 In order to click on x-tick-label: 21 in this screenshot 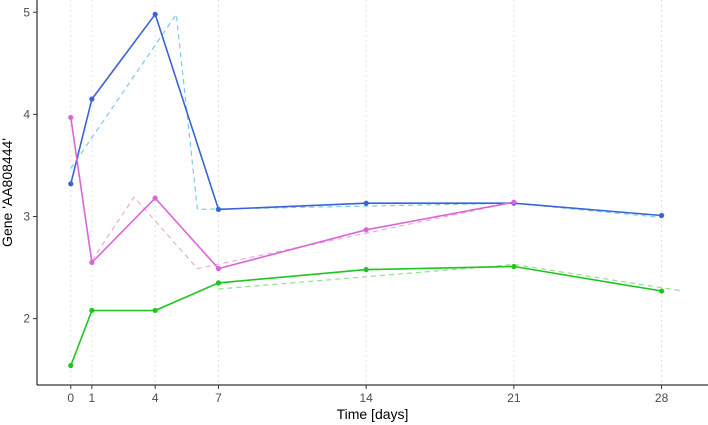, I will do `click(514, 398)`.